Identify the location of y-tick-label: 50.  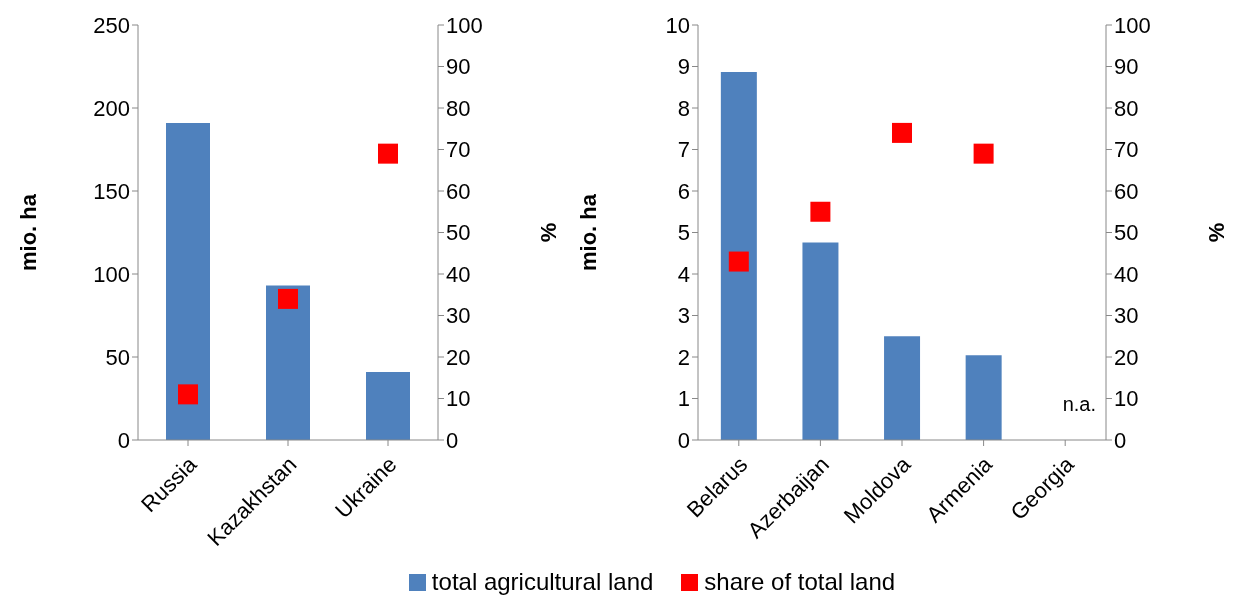
(117, 357).